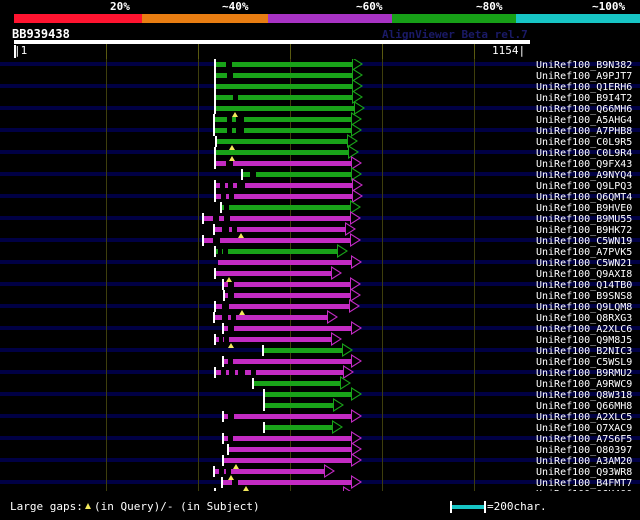 Image resolution: width=640 pixels, height=520 pixels. Describe the element at coordinates (584, 76) in the screenshot. I see `subject-hit-label: UniRef100_A9PJT7` at that location.